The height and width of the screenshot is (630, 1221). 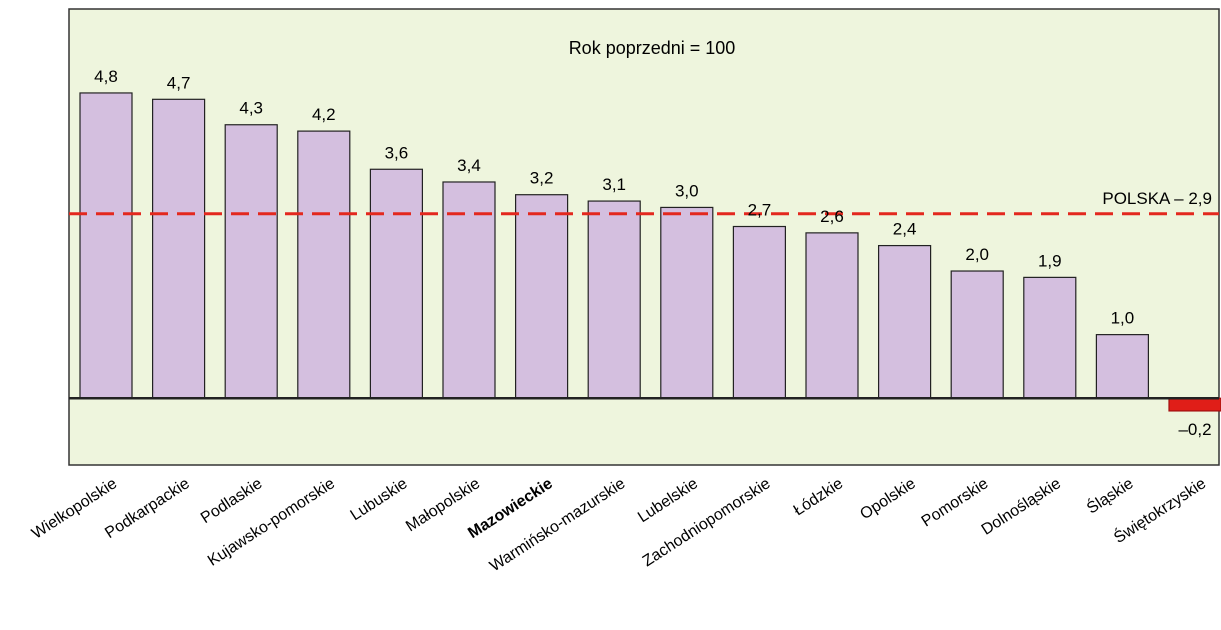 I want to click on category-label-opolskie: Opolskie, so click(x=888, y=499).